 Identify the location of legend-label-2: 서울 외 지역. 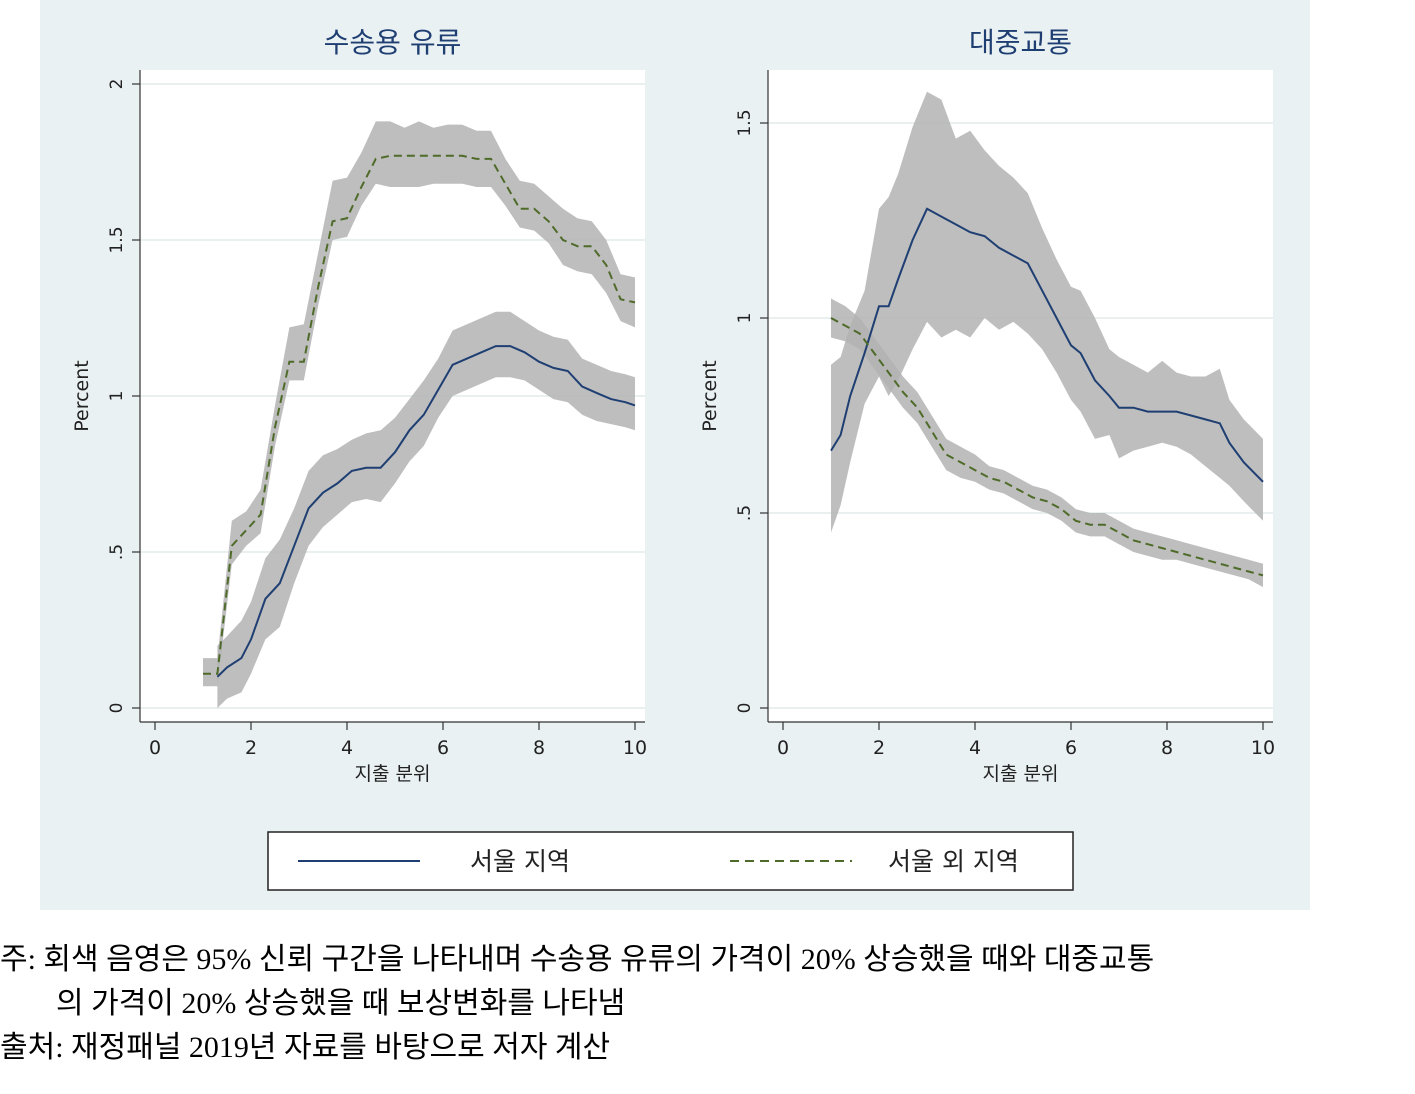
(953, 861).